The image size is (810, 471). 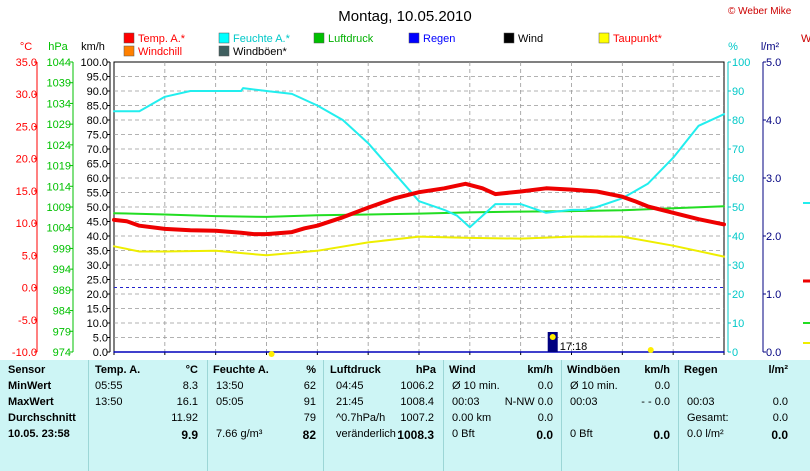 What do you see at coordinates (805, 39) in the screenshot?
I see `cut-legend-label: W` at bounding box center [805, 39].